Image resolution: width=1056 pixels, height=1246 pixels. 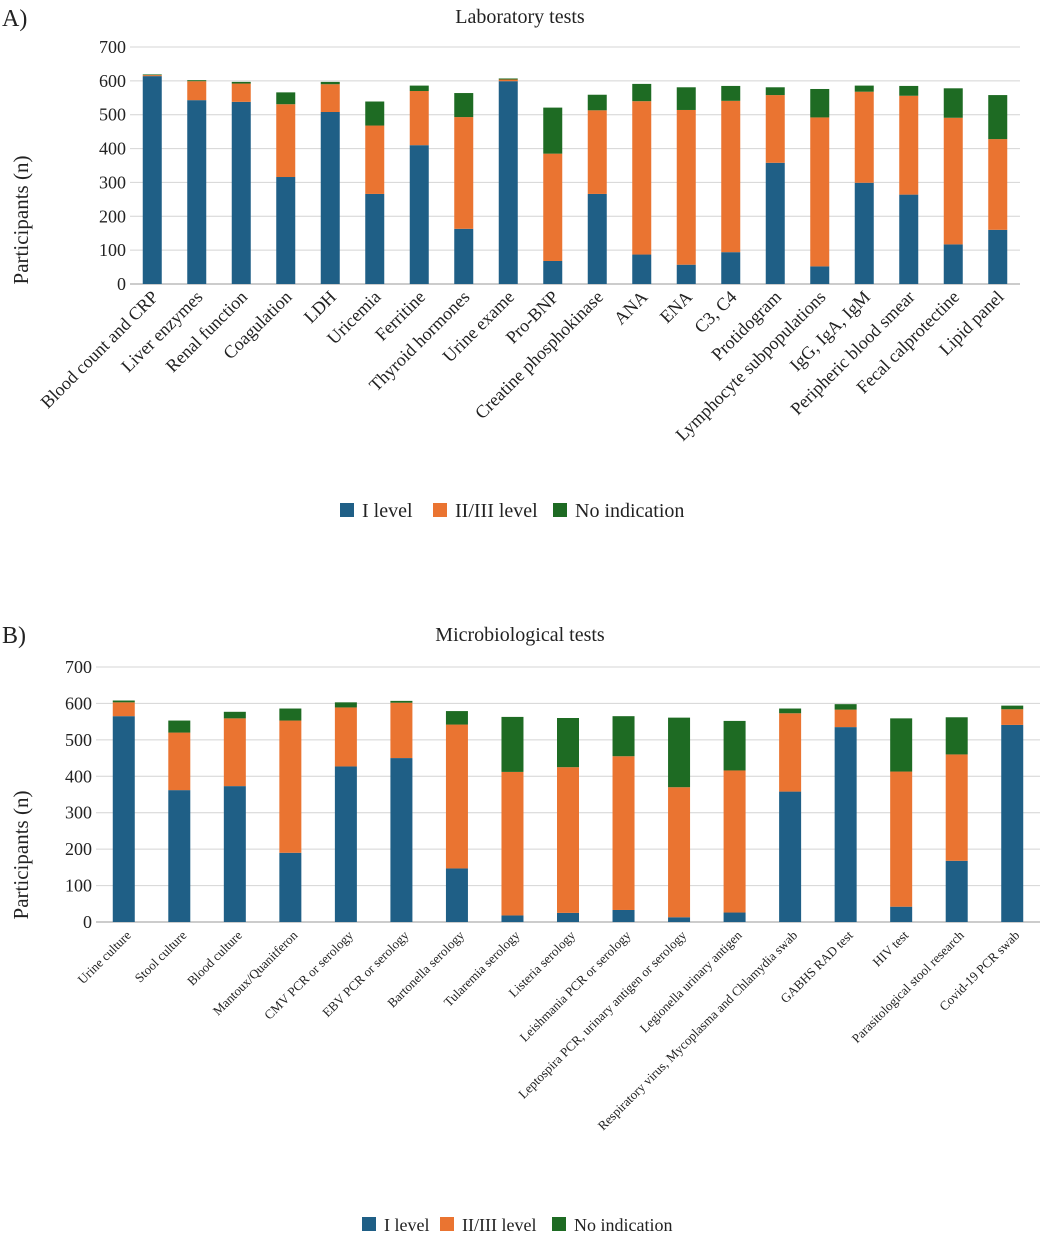 What do you see at coordinates (575, 985) in the screenshot?
I see `panel-b-x-tick-leishmania-pcr-or-serology: Leishmania PCR or serology` at bounding box center [575, 985].